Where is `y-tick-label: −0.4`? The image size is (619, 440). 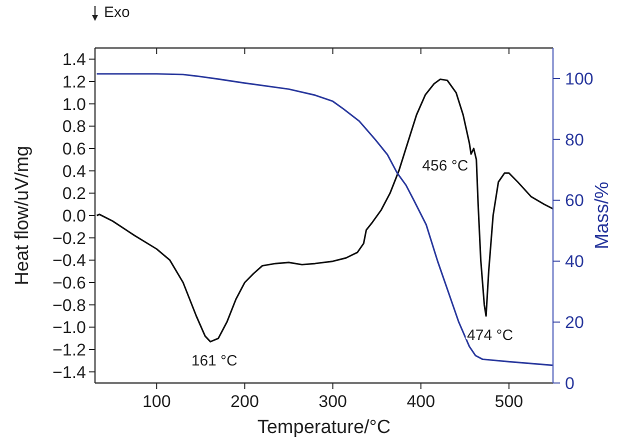
y-tick-label: −0.4 is located at coordinates (69, 260).